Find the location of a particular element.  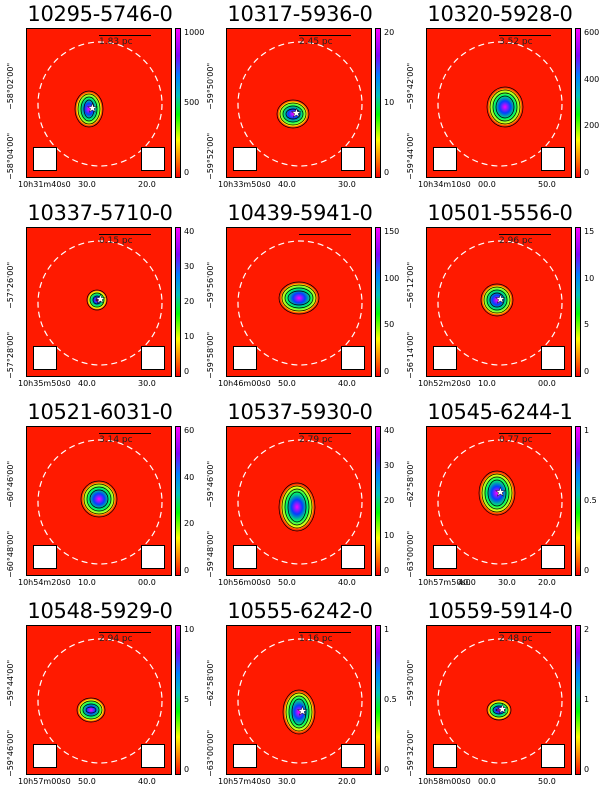

panel-title: 10555-6242-0 is located at coordinates (300, 611).